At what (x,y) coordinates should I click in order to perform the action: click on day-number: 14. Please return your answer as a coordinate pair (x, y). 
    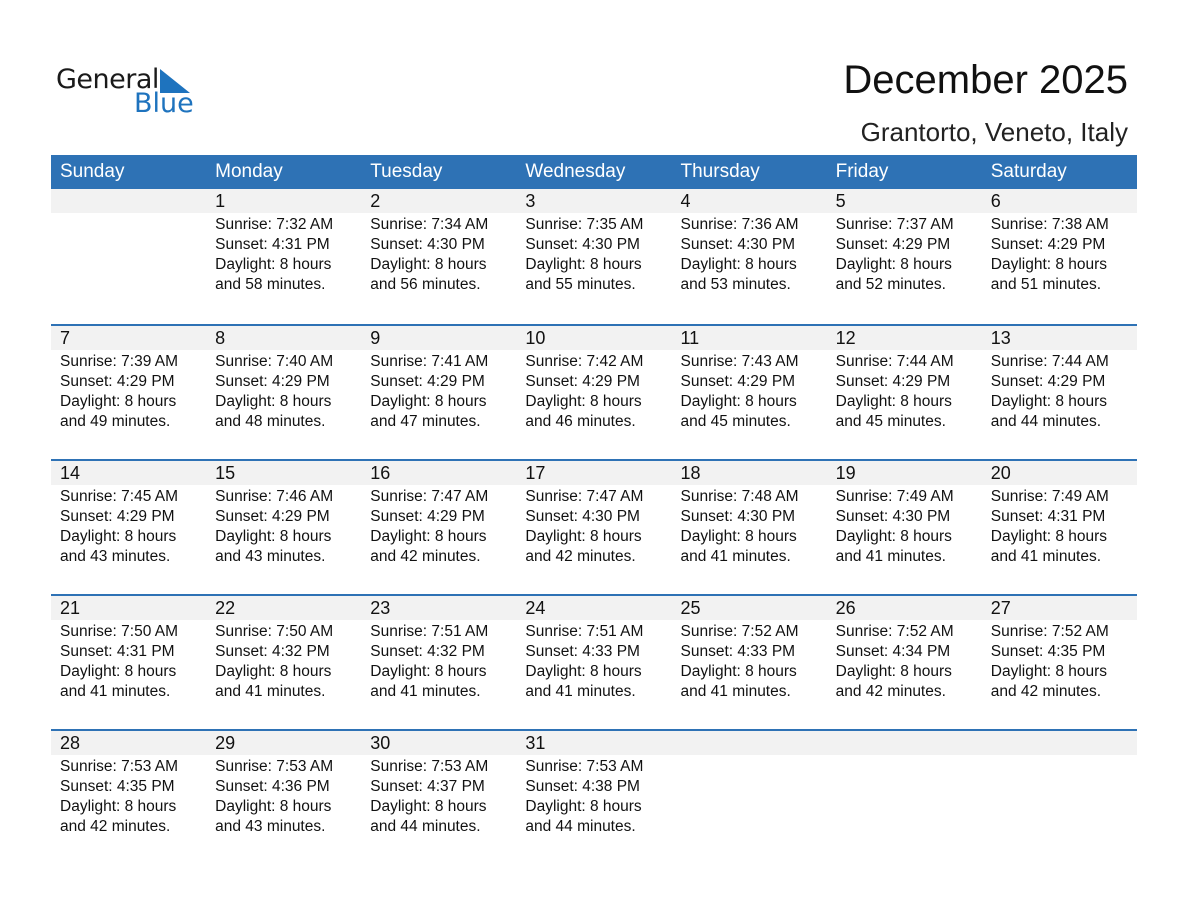
    Looking at the image, I should click on (70, 473).